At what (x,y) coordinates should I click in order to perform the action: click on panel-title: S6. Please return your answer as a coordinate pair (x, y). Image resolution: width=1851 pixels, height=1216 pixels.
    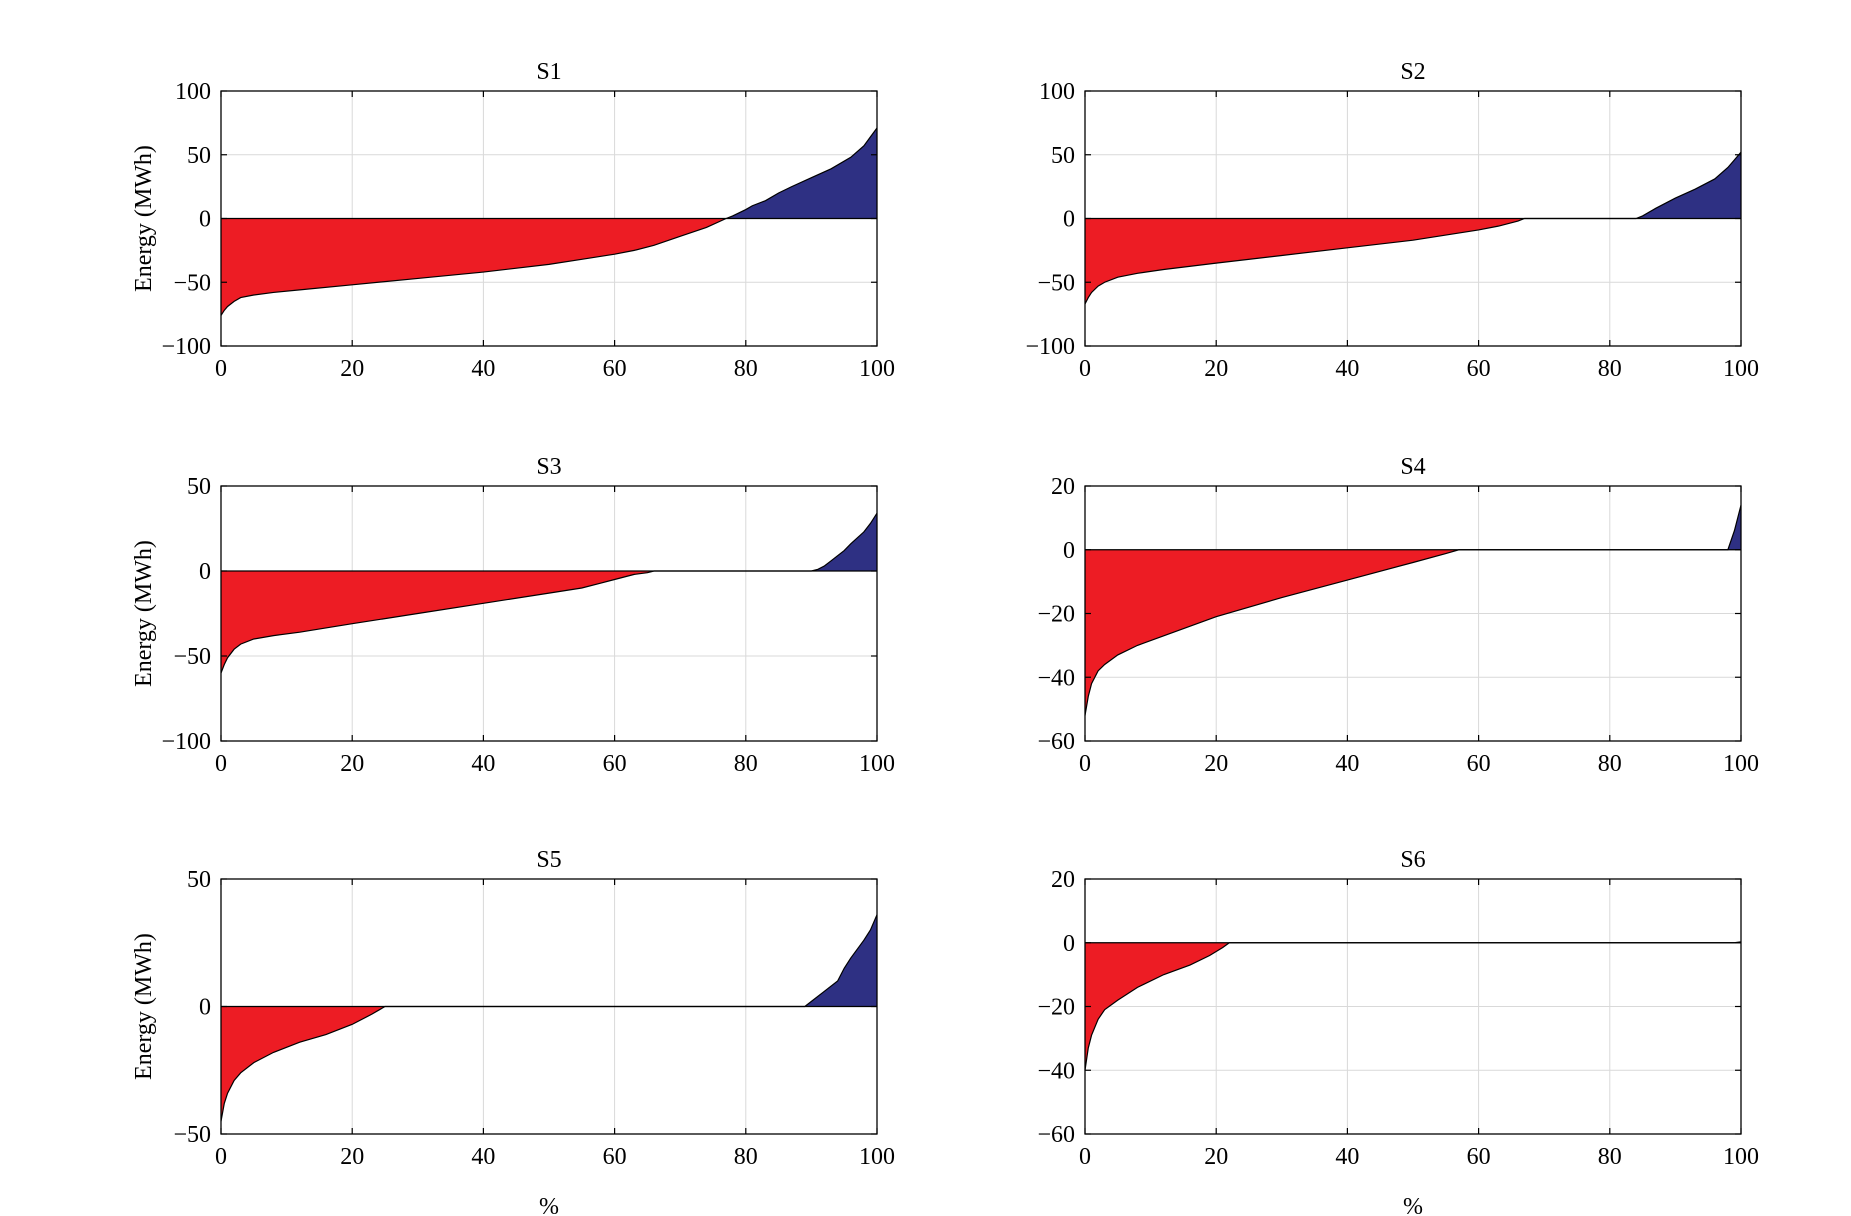
    Looking at the image, I should click on (1412, 860).